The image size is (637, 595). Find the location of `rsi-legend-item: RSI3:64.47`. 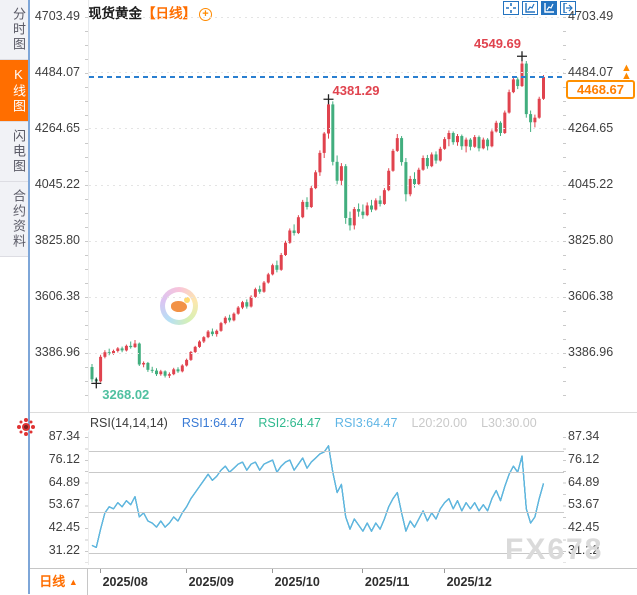

rsi-legend-item: RSI3:64.47 is located at coordinates (366, 423).